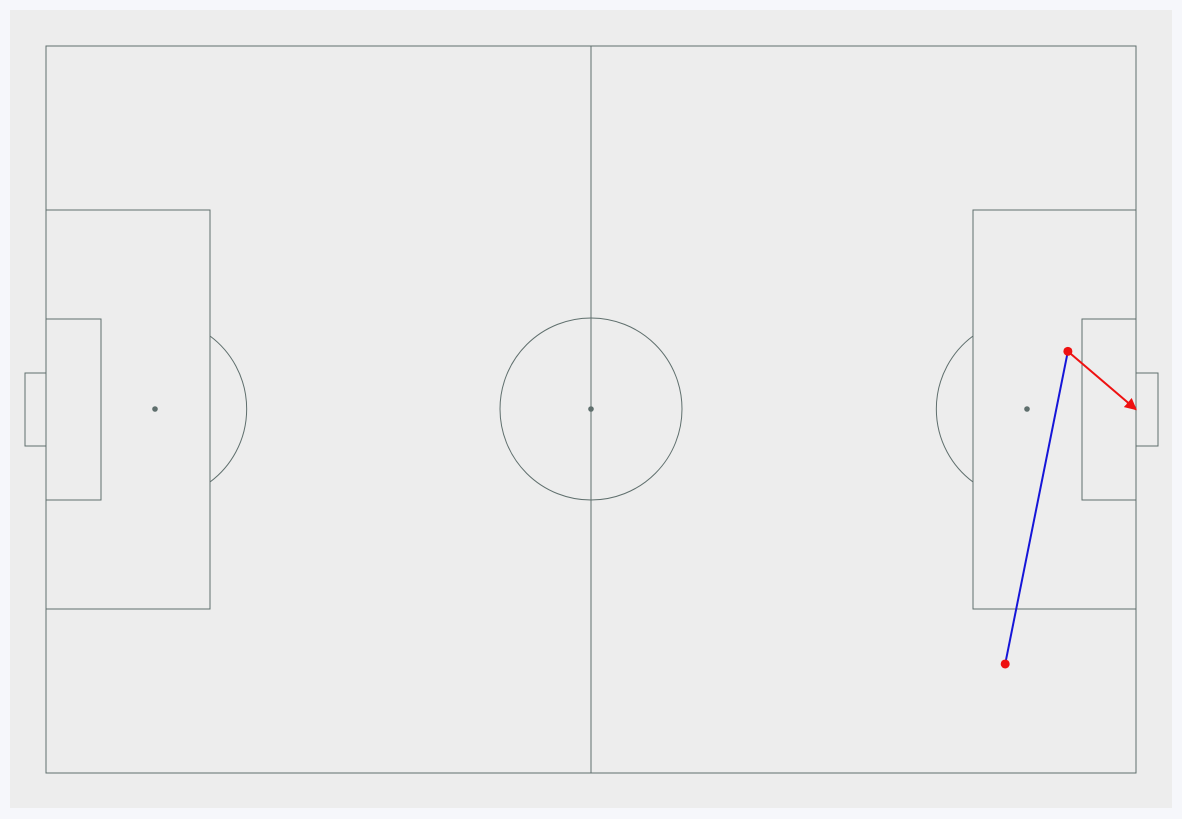 This screenshot has height=819, width=1182. Describe the element at coordinates (954, 409) in the screenshot. I see `right-penalty-arc` at that location.